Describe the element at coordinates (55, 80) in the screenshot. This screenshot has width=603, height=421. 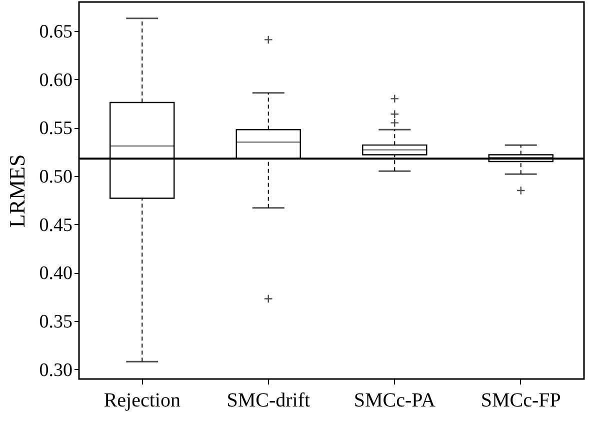
I see `y-tick-label: 0.60` at that location.